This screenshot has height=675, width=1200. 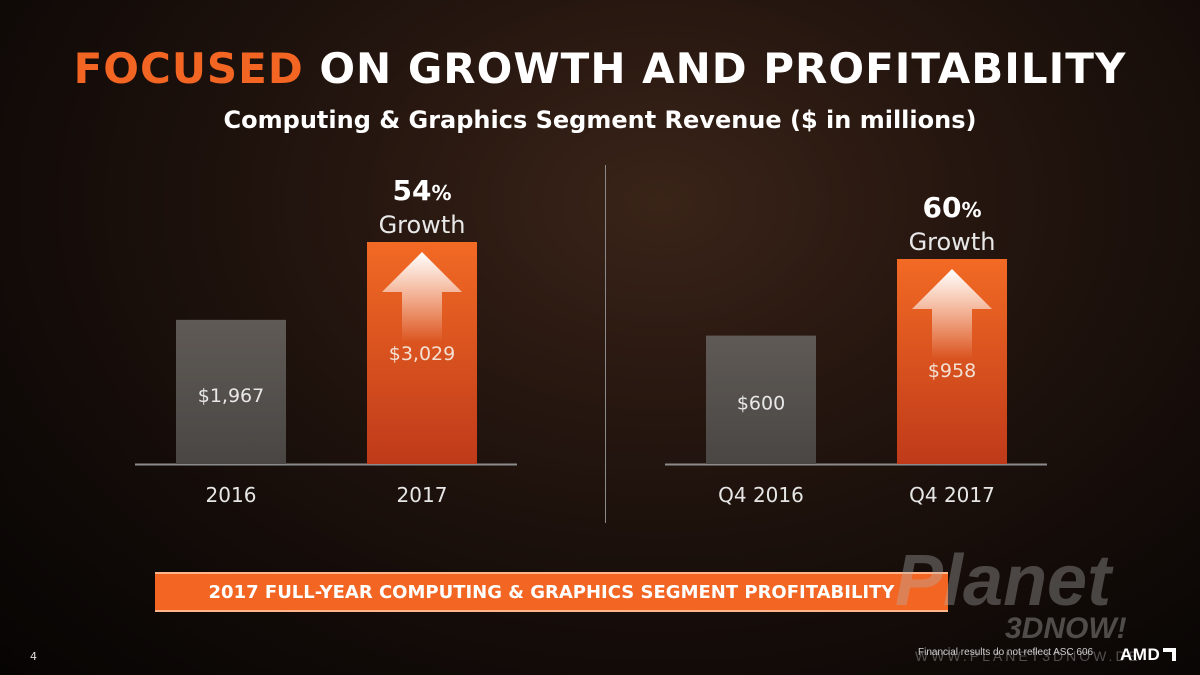 I want to click on footer-note: Financial results do not reflect ASC 606, so click(x=1006, y=652).